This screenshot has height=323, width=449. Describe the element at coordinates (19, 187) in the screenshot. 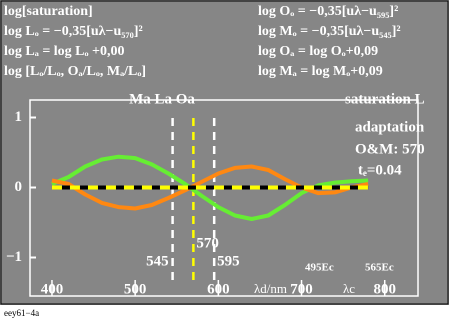

I see `y-tick-label: 0` at that location.